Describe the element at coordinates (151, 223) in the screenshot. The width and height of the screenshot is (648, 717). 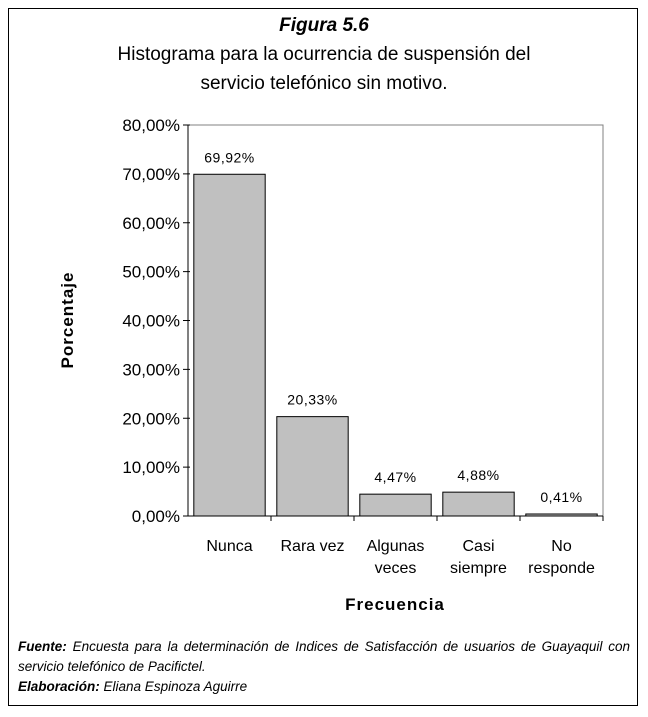
I see `y-tick-label: 60,00%` at that location.